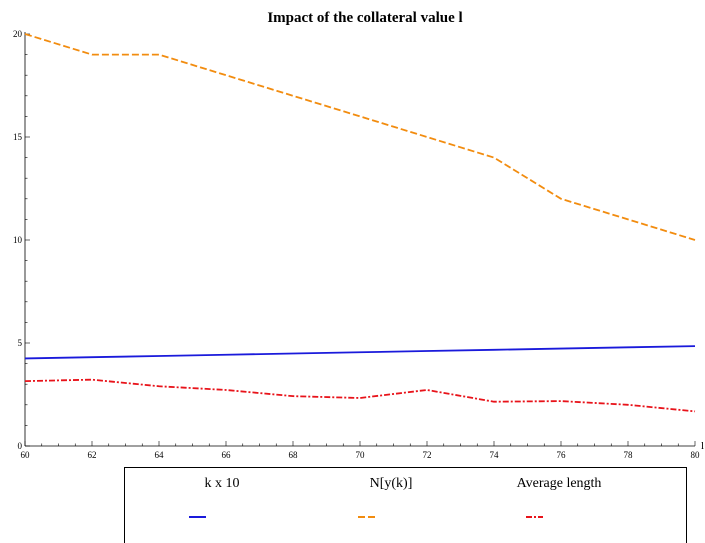 The height and width of the screenshot is (543, 705). I want to click on y-tick-label: 15, so click(18, 137).